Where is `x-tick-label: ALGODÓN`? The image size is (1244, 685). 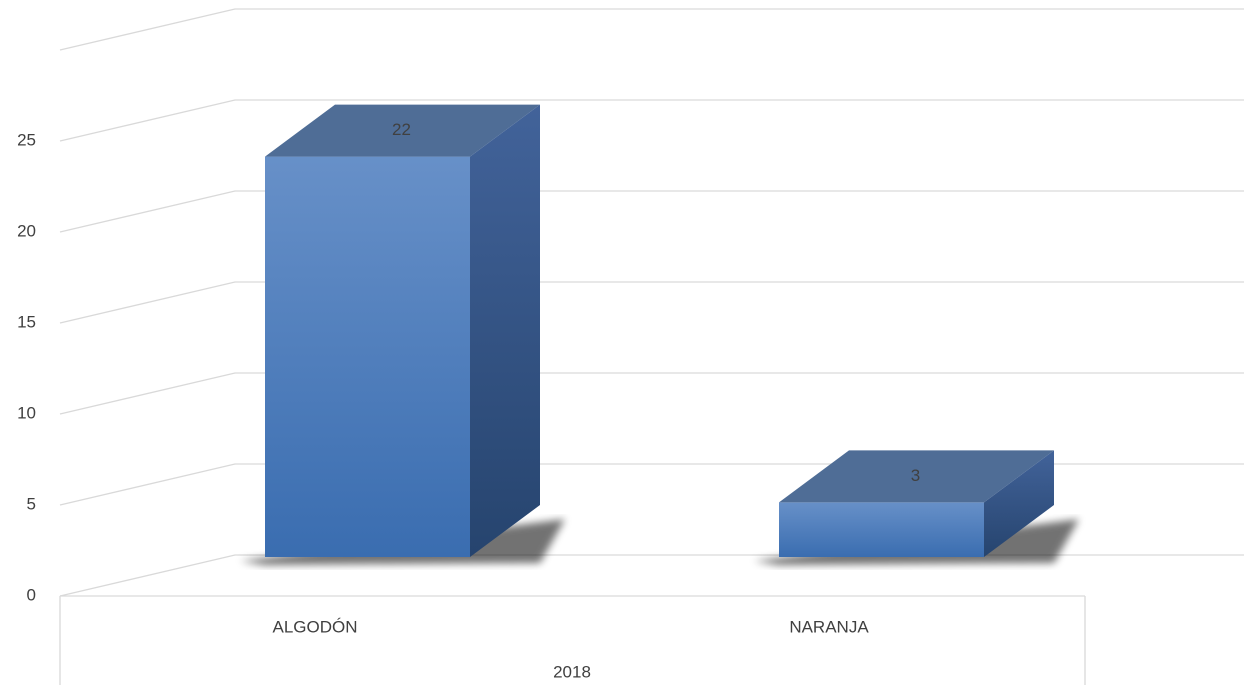 x-tick-label: ALGODÓN is located at coordinates (314, 626).